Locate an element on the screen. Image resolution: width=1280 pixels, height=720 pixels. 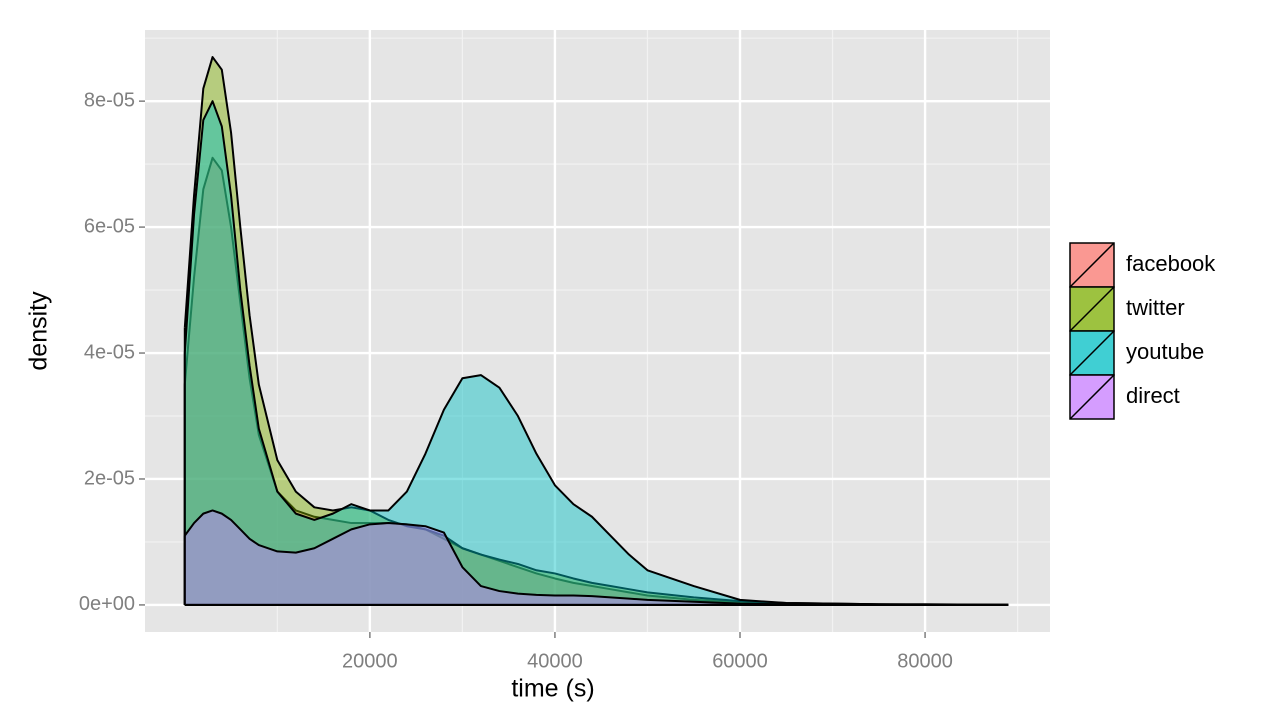
area-fill is located at coordinates (596, 557).